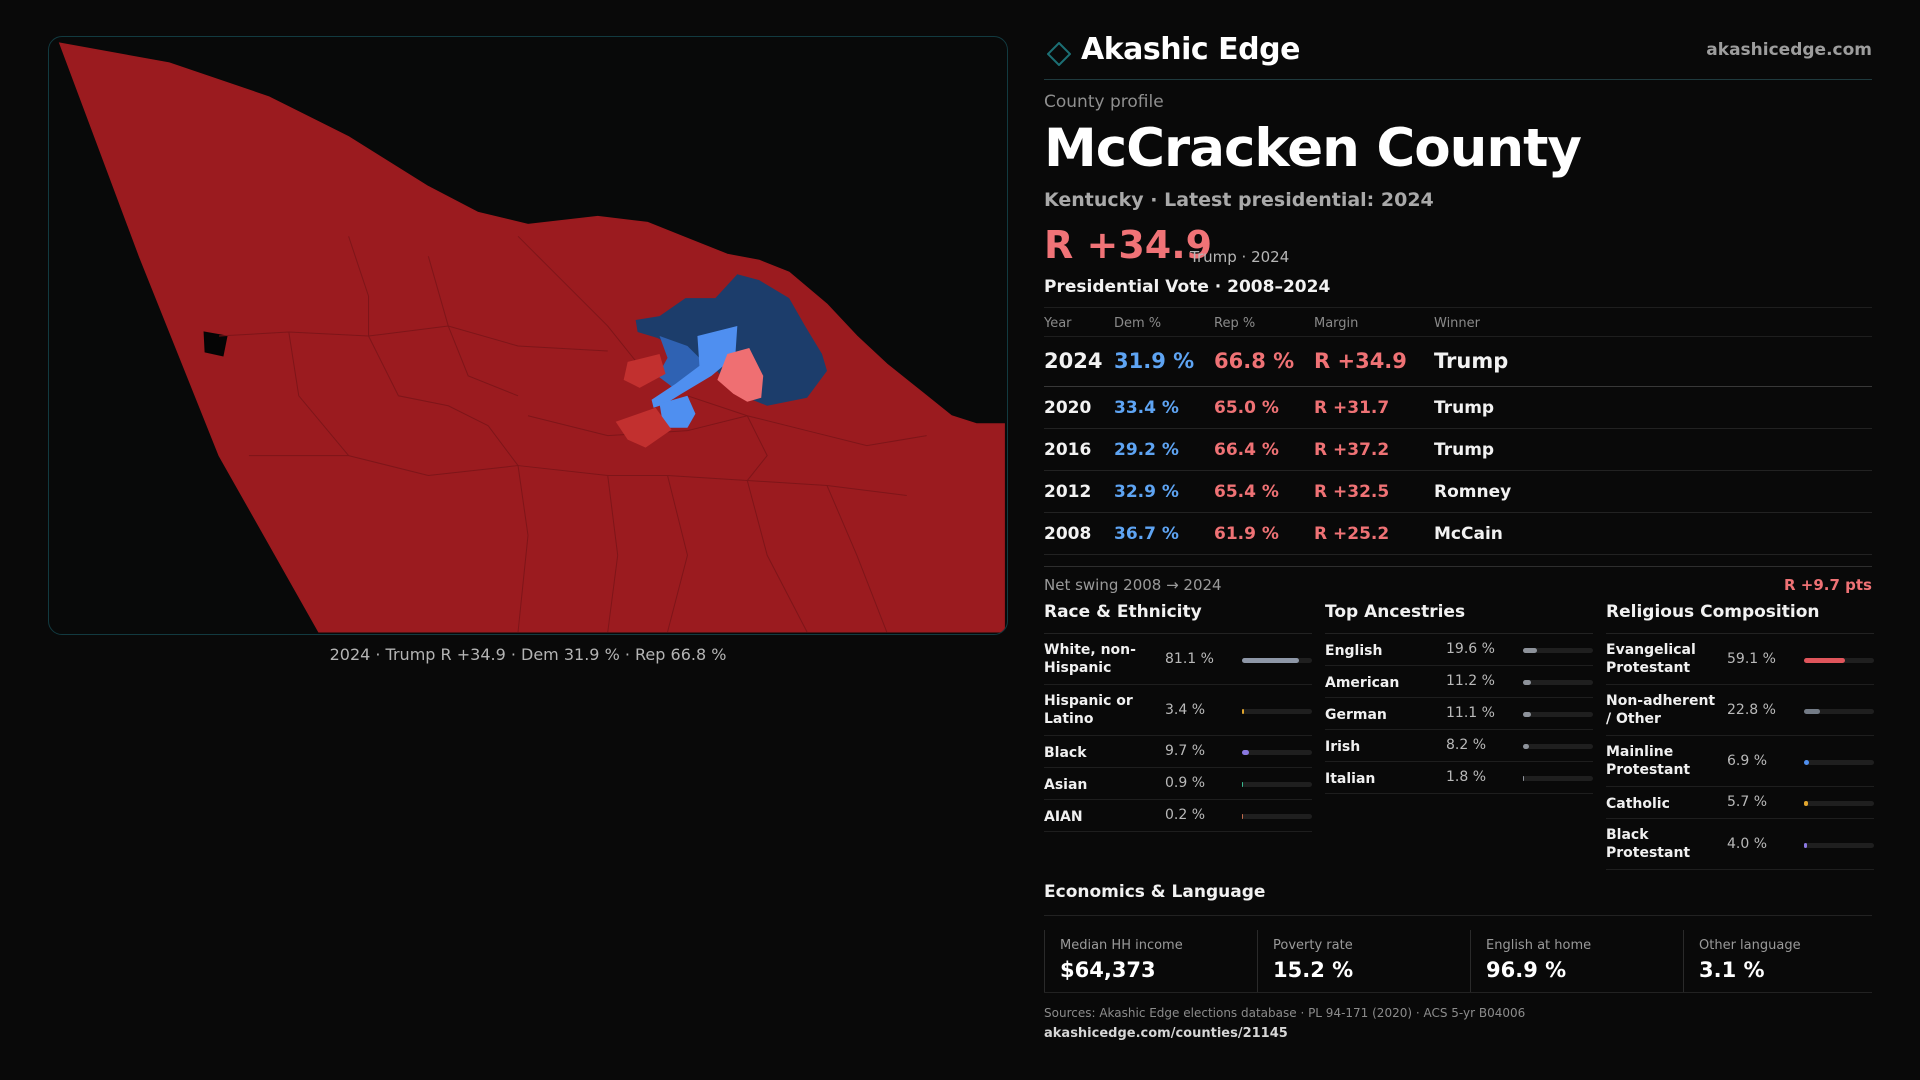 The height and width of the screenshot is (1080, 1920). What do you see at coordinates (1352, 492) in the screenshot?
I see `cell-margin: R +32.5` at bounding box center [1352, 492].